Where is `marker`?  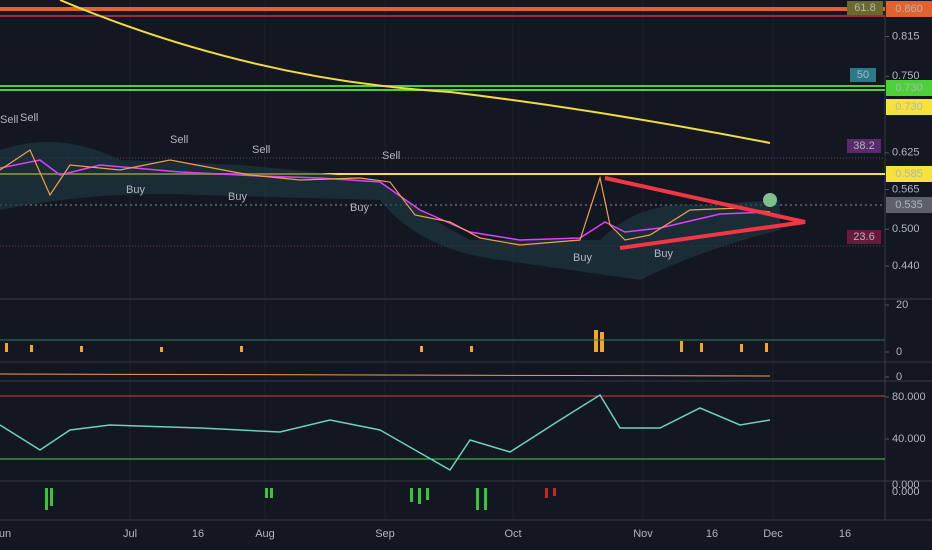
marker is located at coordinates (770, 200).